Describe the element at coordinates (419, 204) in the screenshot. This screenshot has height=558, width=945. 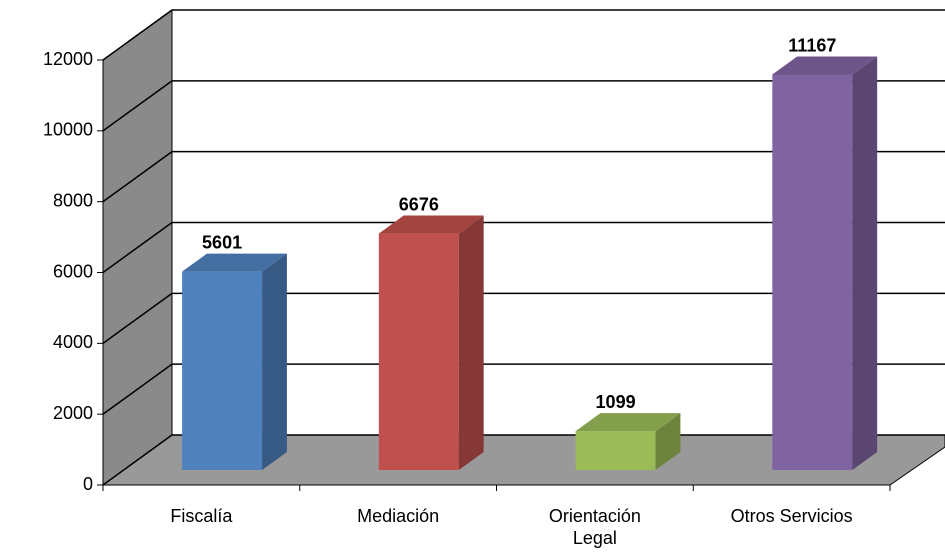
I see `data-label: 6676` at that location.